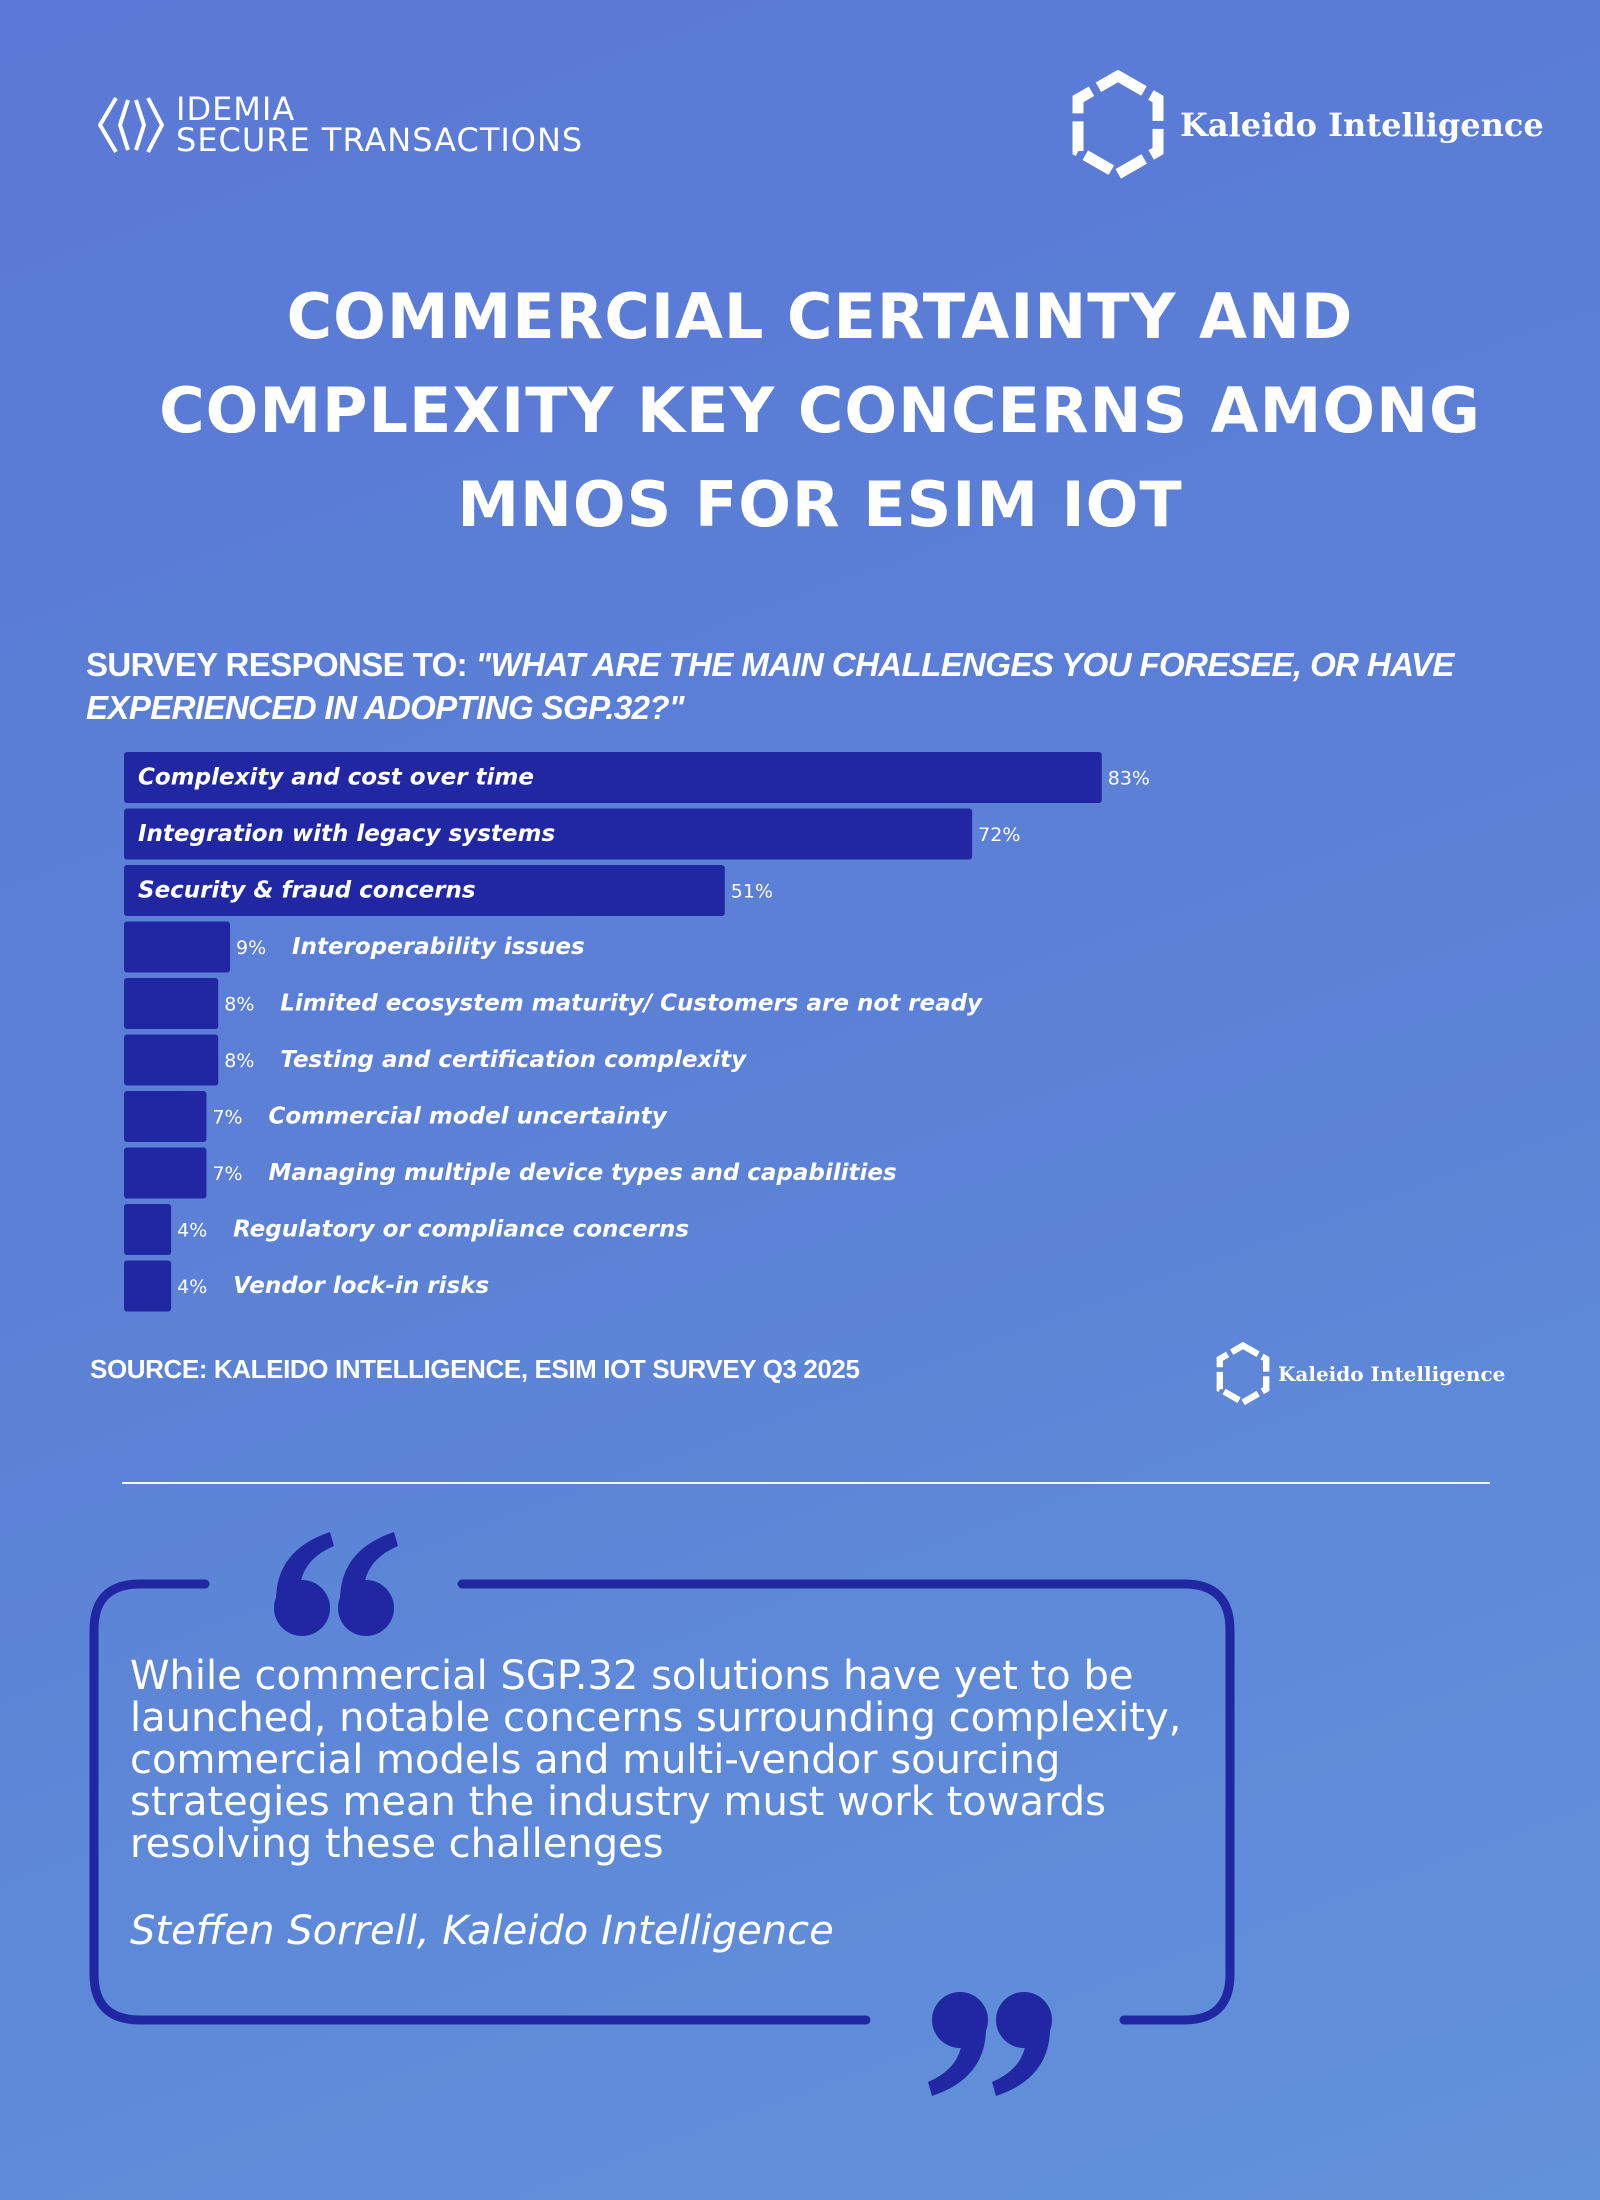 This screenshot has height=2200, width=1600. Describe the element at coordinates (227, 1118) in the screenshot. I see `value-label-7: 7%` at that location.